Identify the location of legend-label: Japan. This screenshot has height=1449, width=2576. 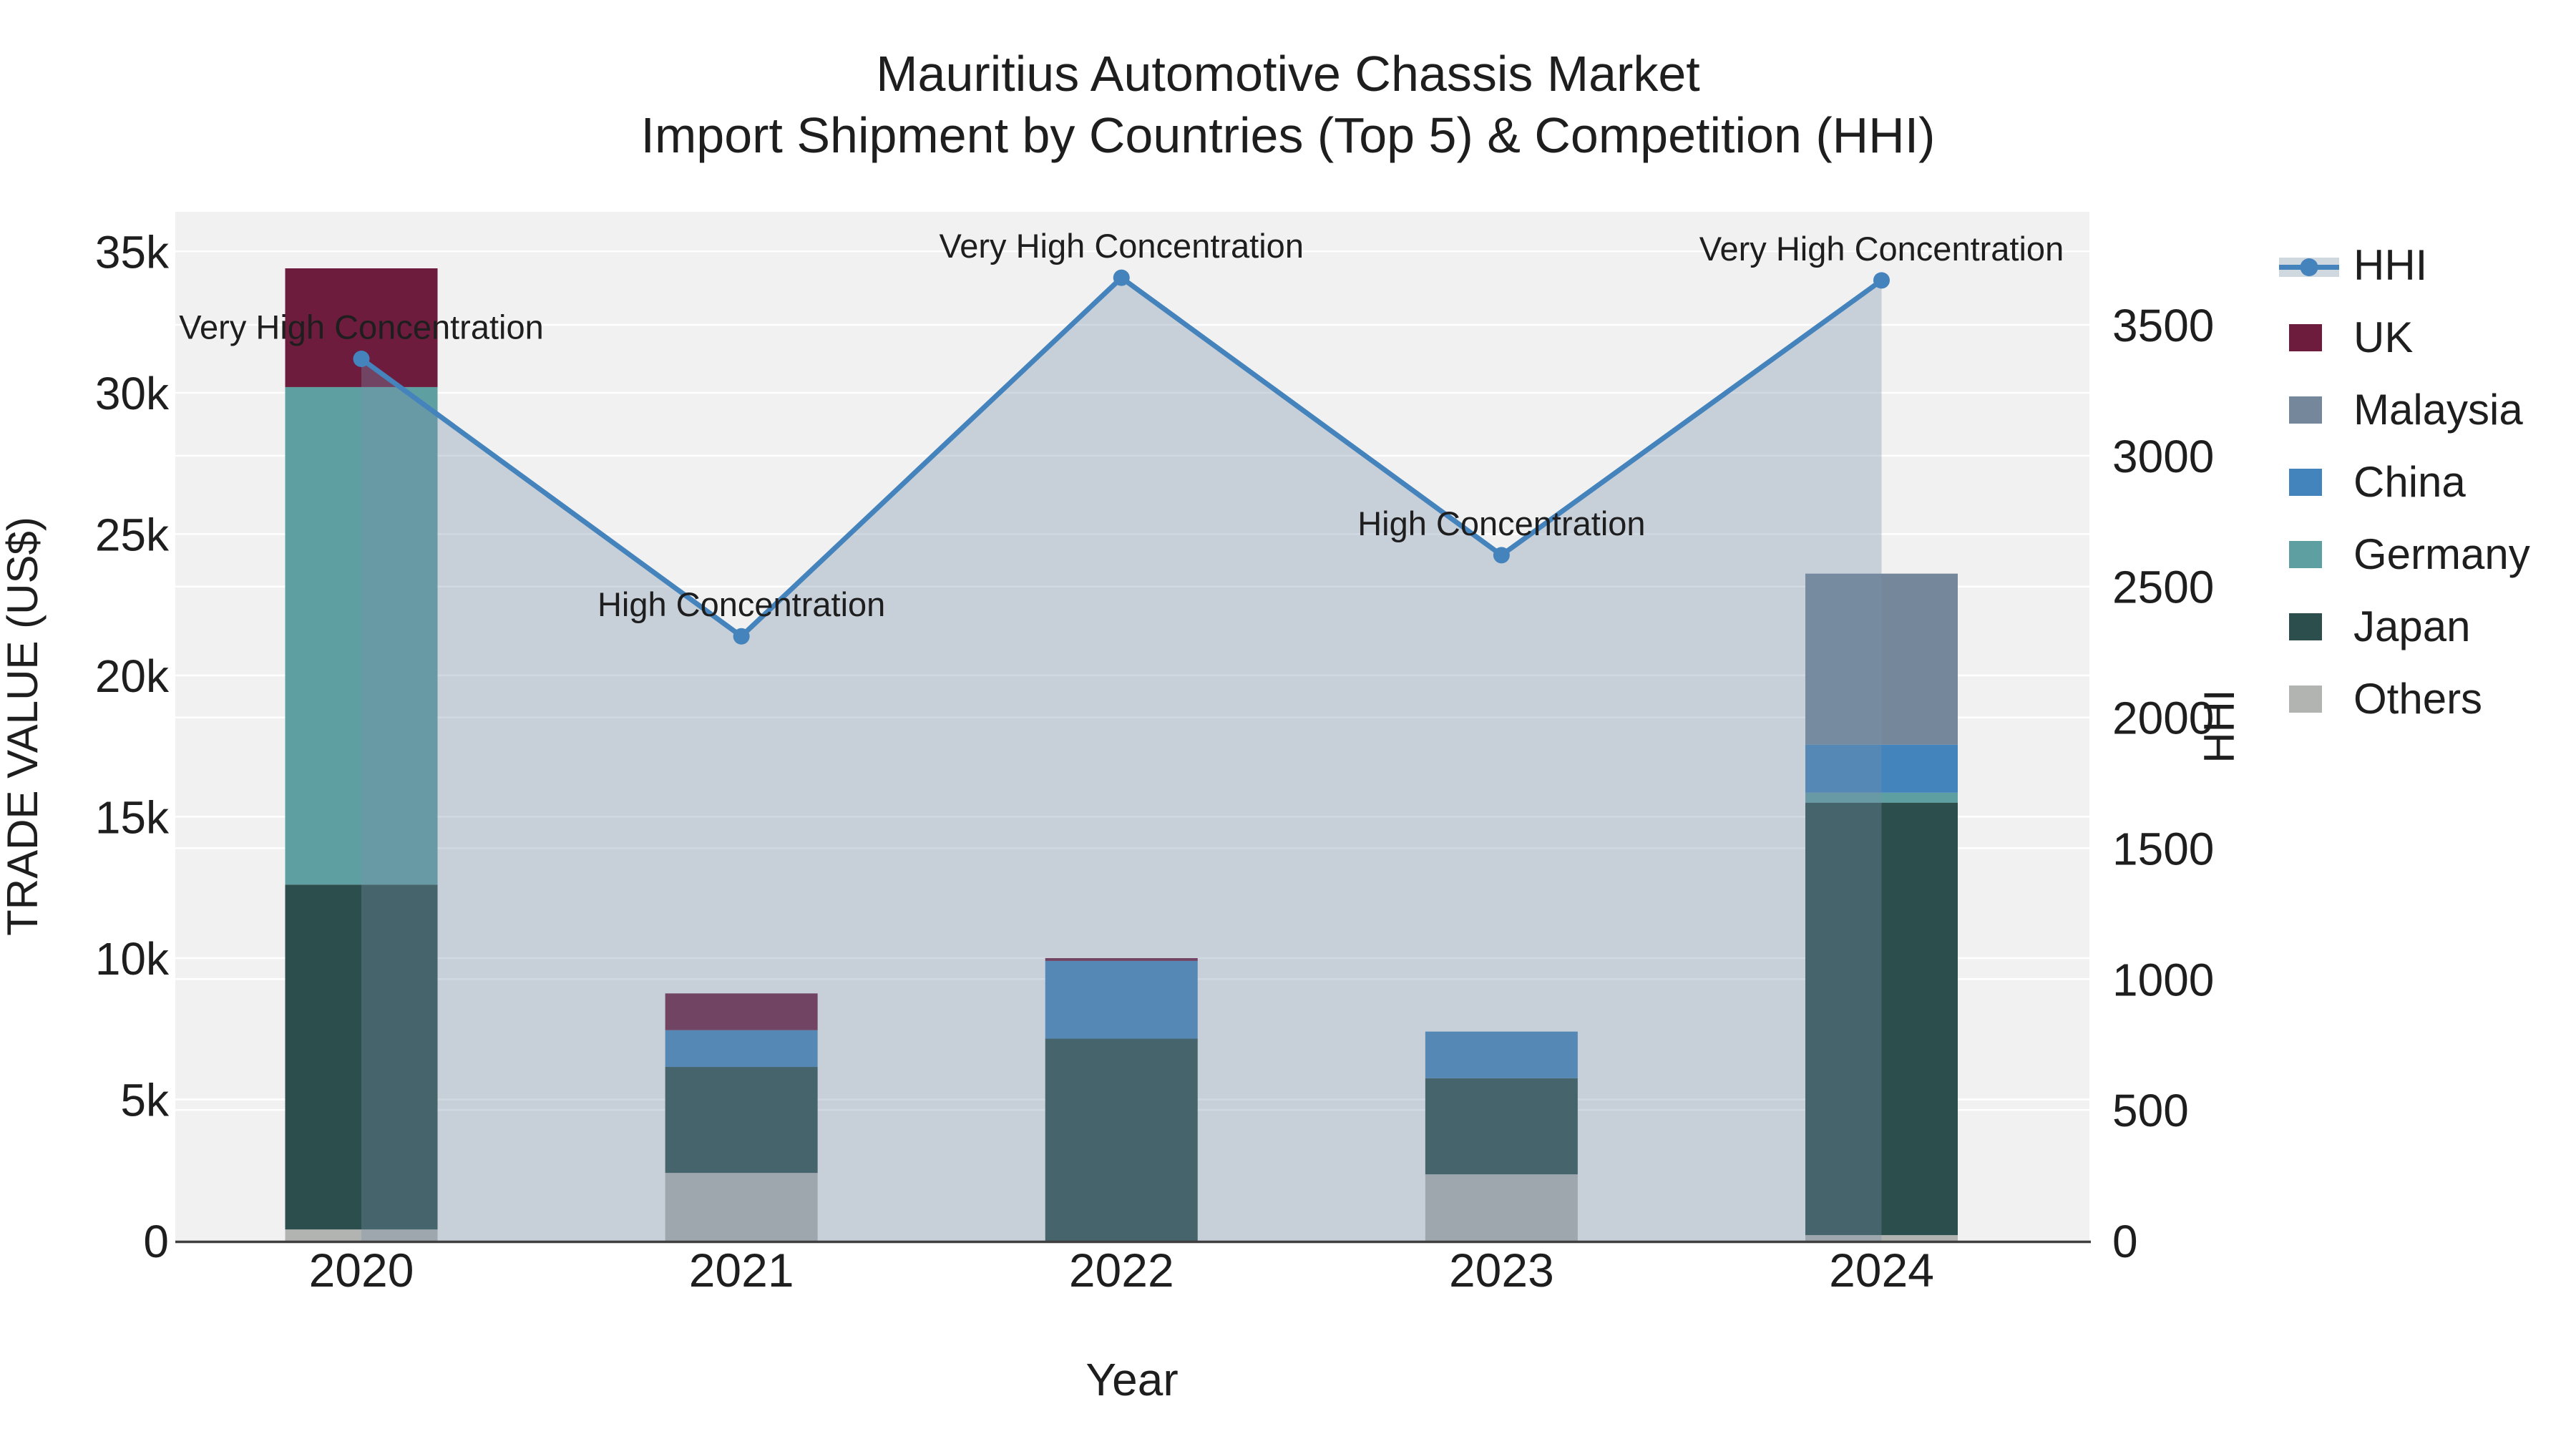
(2412, 626).